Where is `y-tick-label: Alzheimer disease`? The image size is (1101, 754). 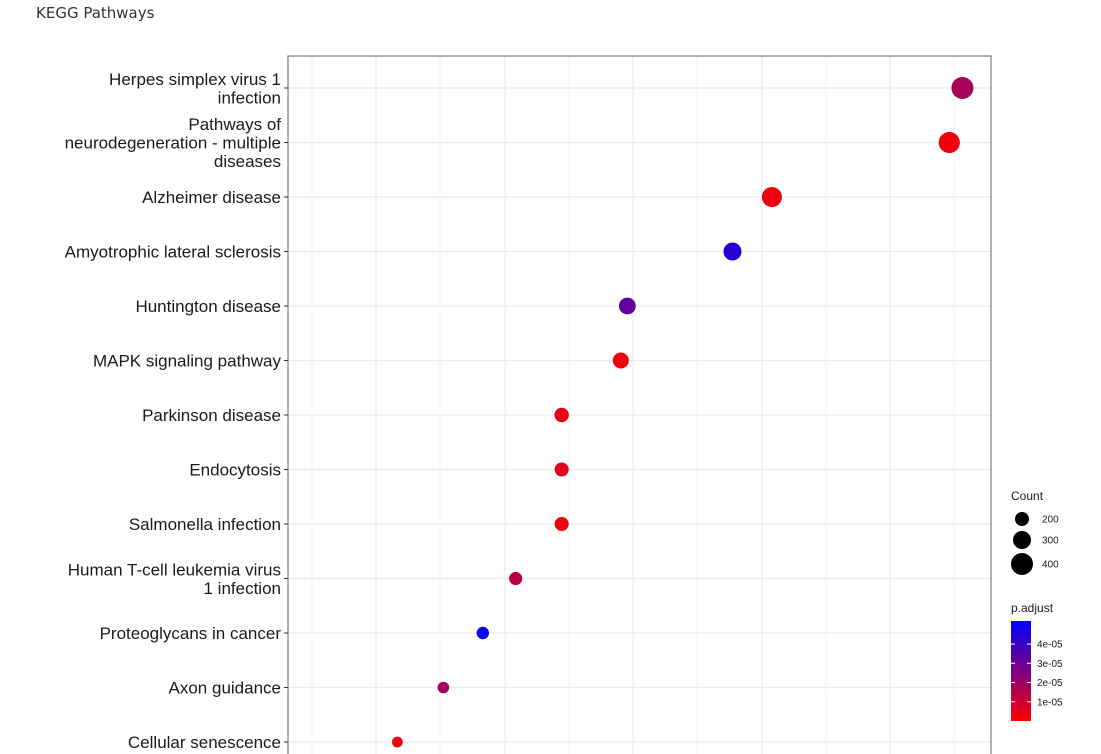 y-tick-label: Alzheimer disease is located at coordinates (211, 197).